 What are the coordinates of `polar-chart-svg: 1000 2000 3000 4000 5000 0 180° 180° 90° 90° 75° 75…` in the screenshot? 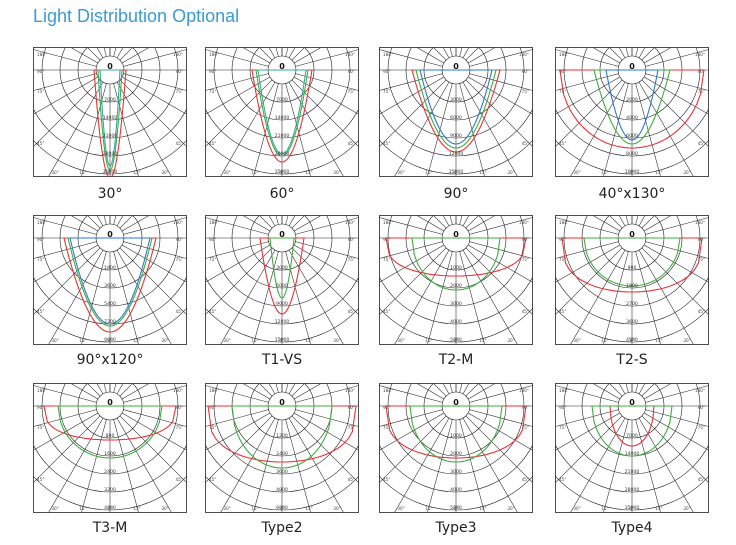 It's located at (456, 448).